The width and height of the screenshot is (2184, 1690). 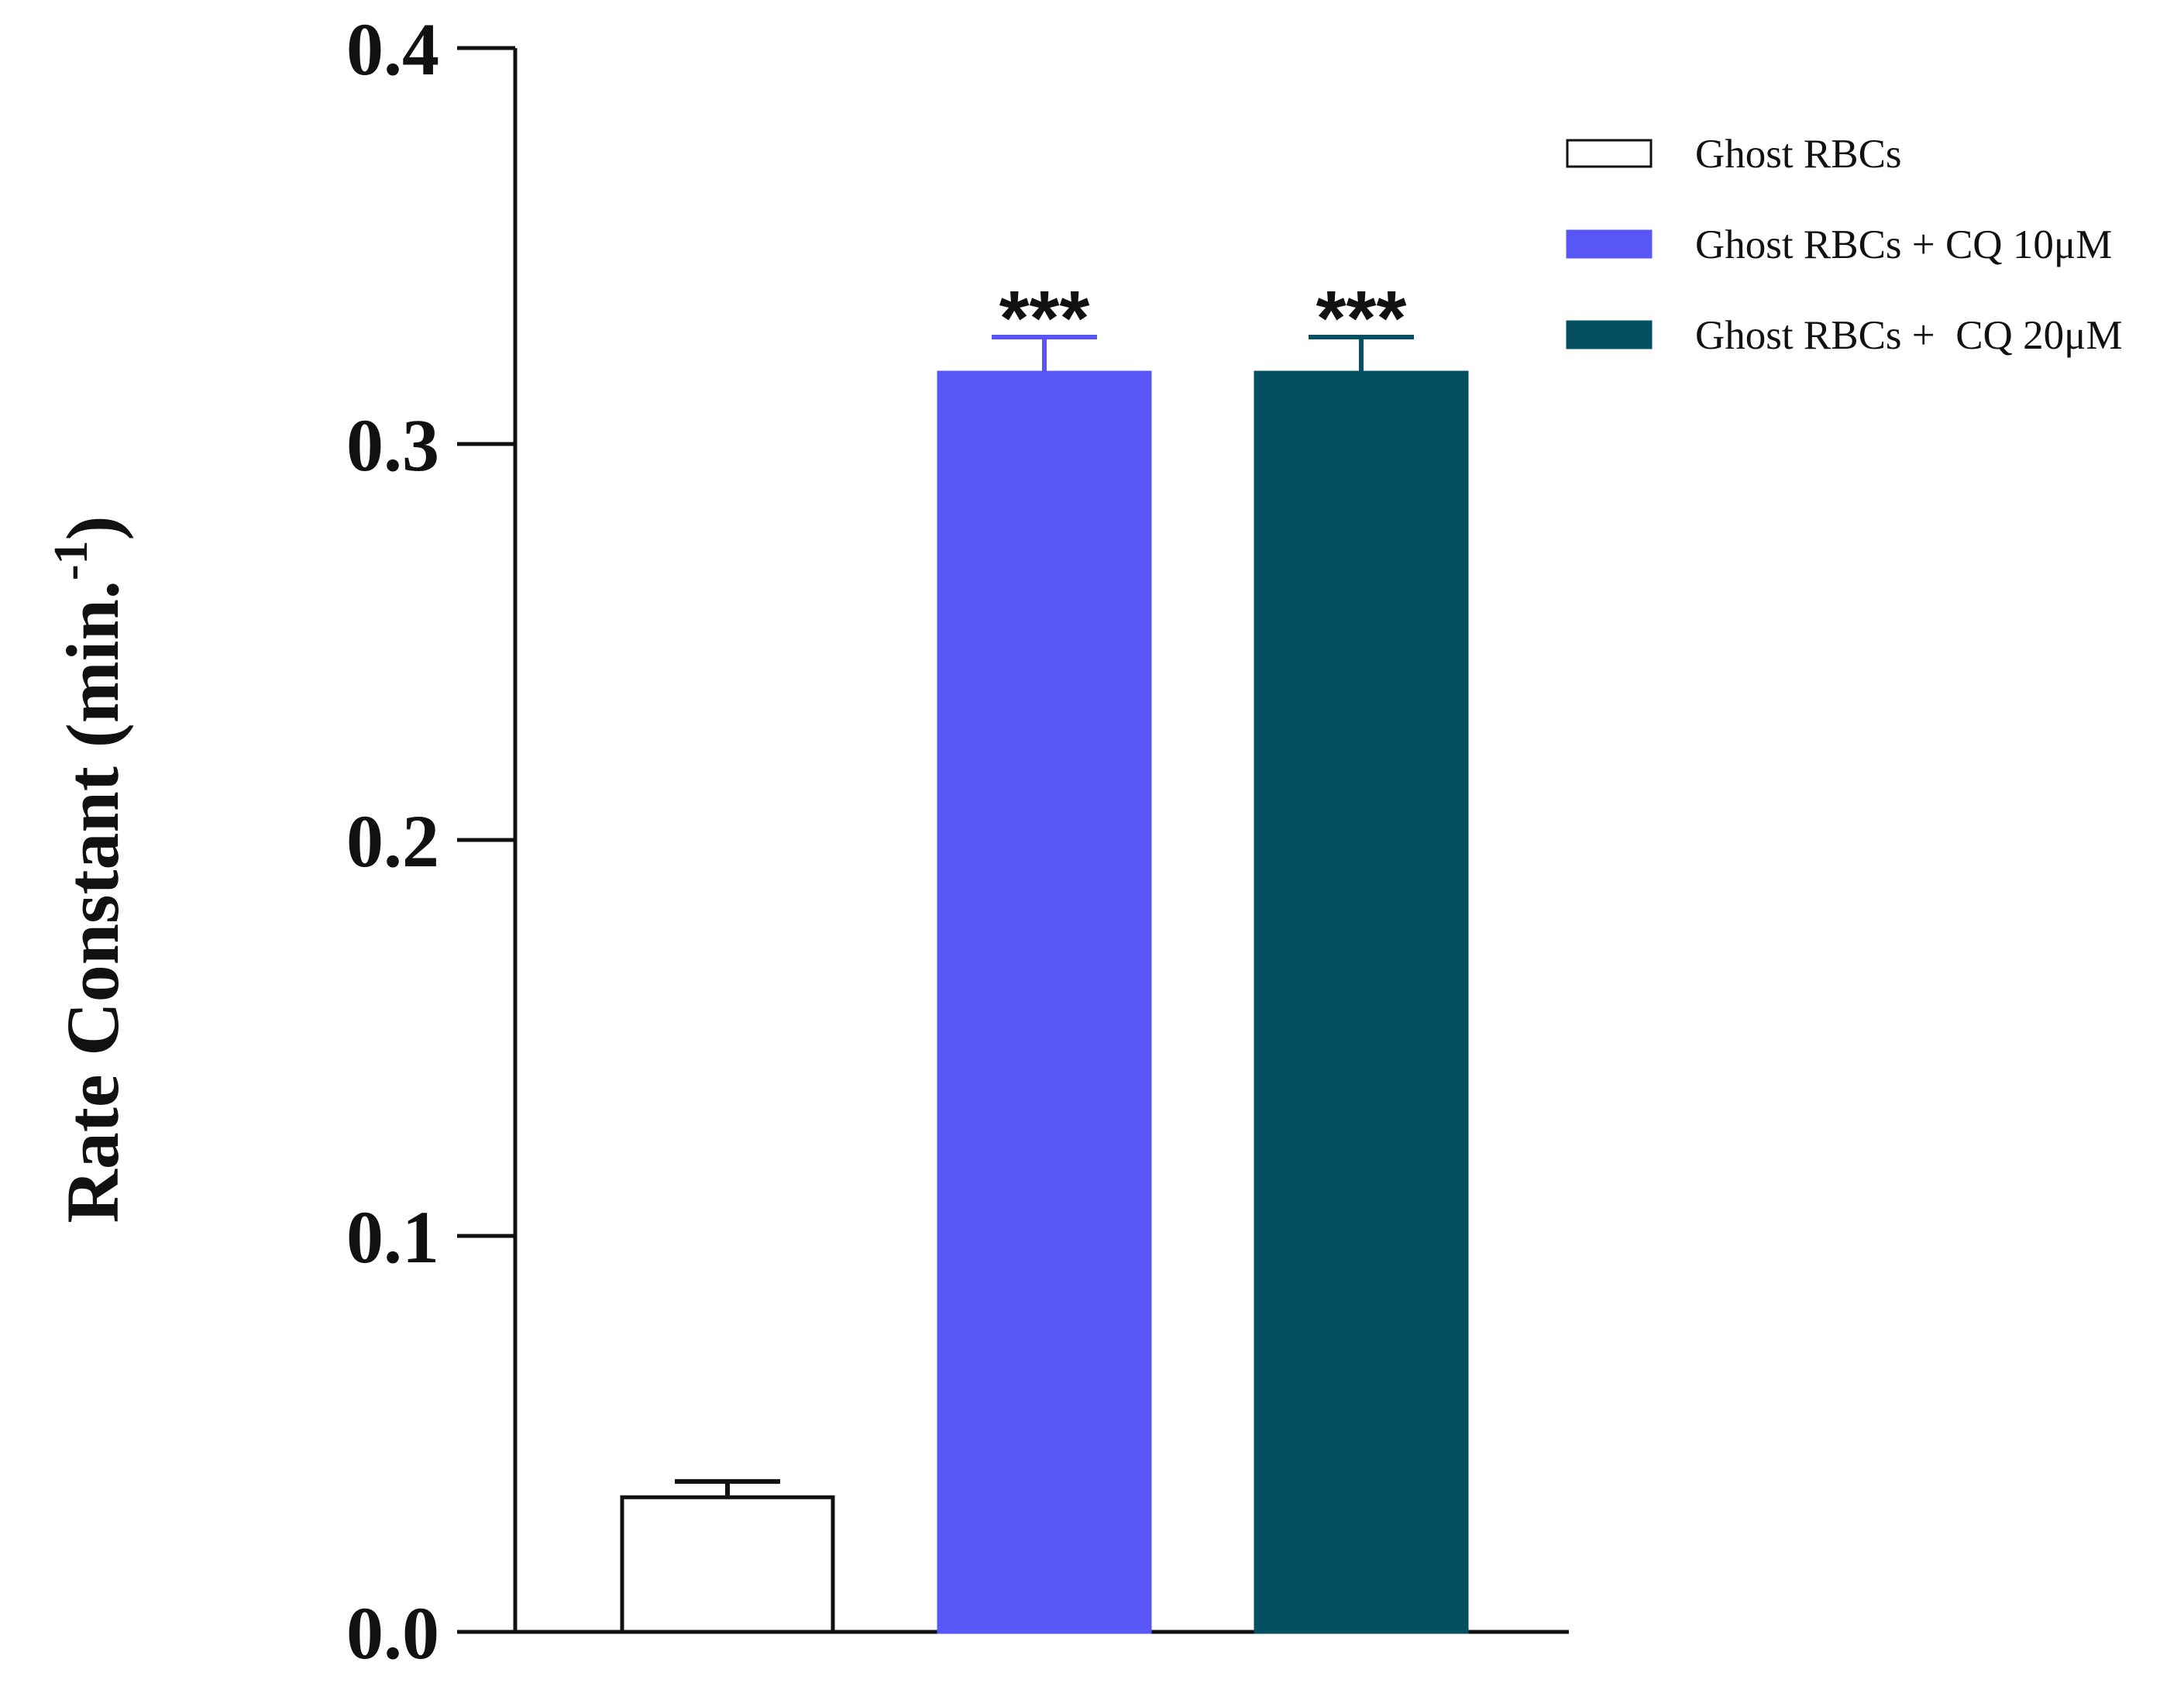 What do you see at coordinates (392, 841) in the screenshot?
I see `y-tick-label-2: 0.2` at bounding box center [392, 841].